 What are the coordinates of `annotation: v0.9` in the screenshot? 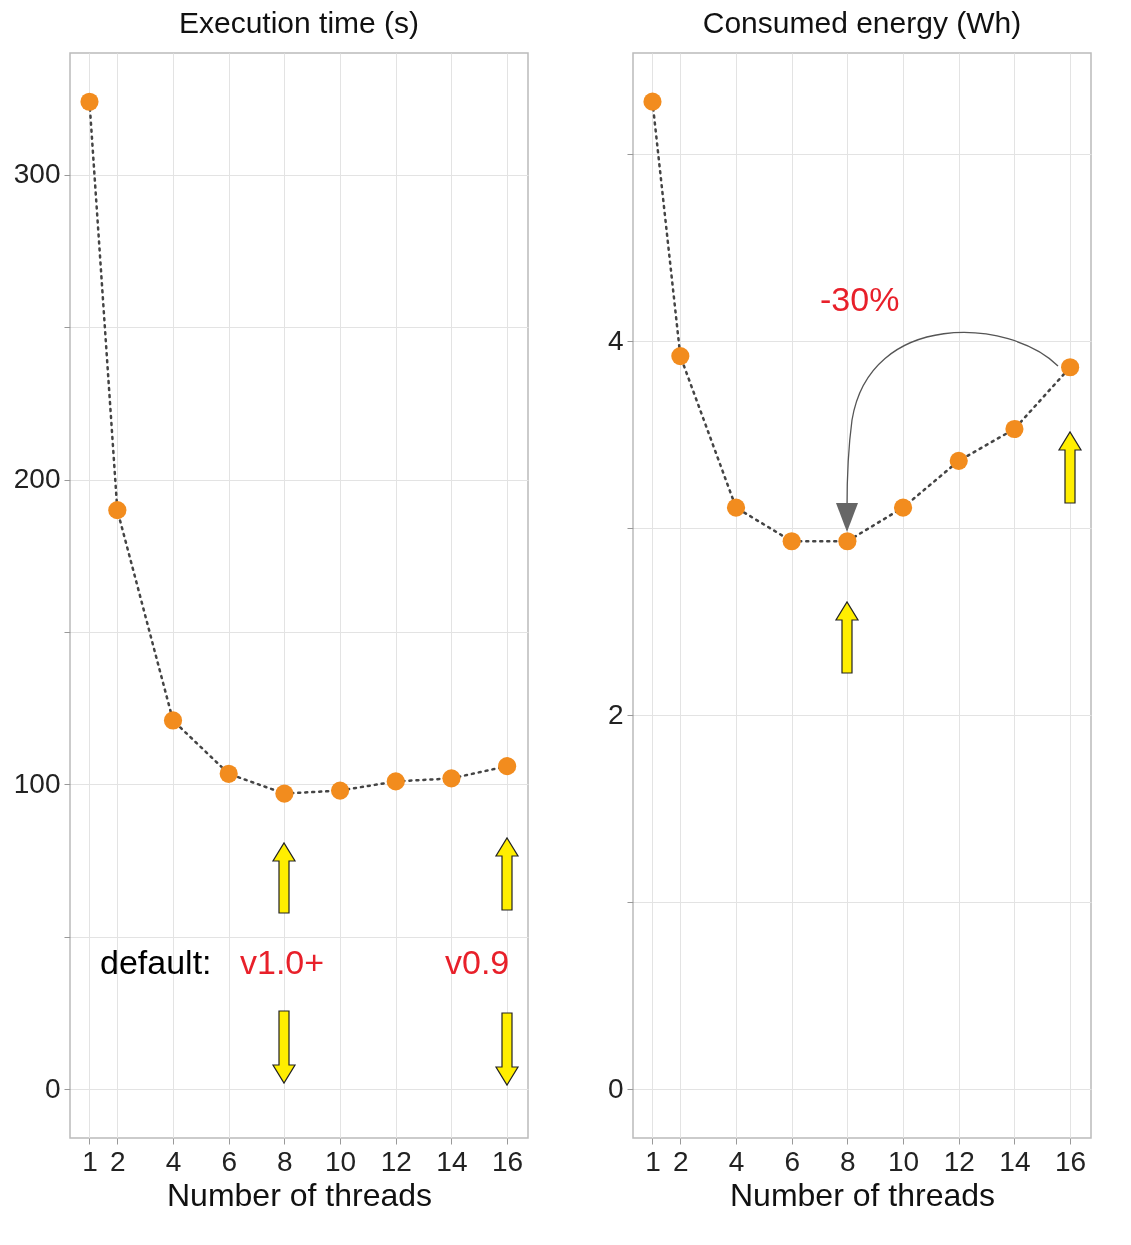 It's located at (477, 962).